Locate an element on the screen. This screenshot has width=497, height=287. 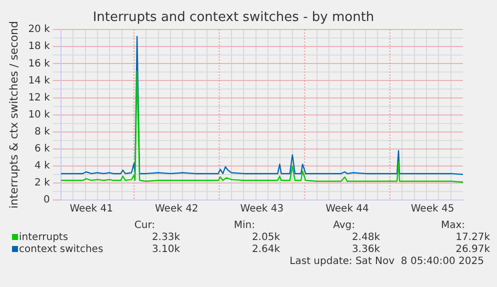
y-tick-label: 16 k is located at coordinates (39, 64).